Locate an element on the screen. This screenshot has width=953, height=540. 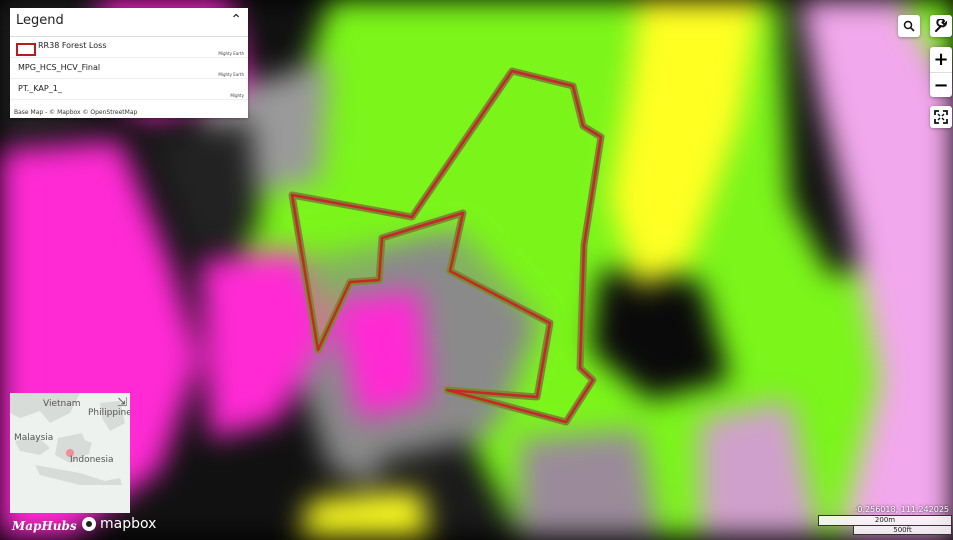
legend-item-forest-loss: RR38 Forest Loss Mighty Earth is located at coordinates (129, 47).